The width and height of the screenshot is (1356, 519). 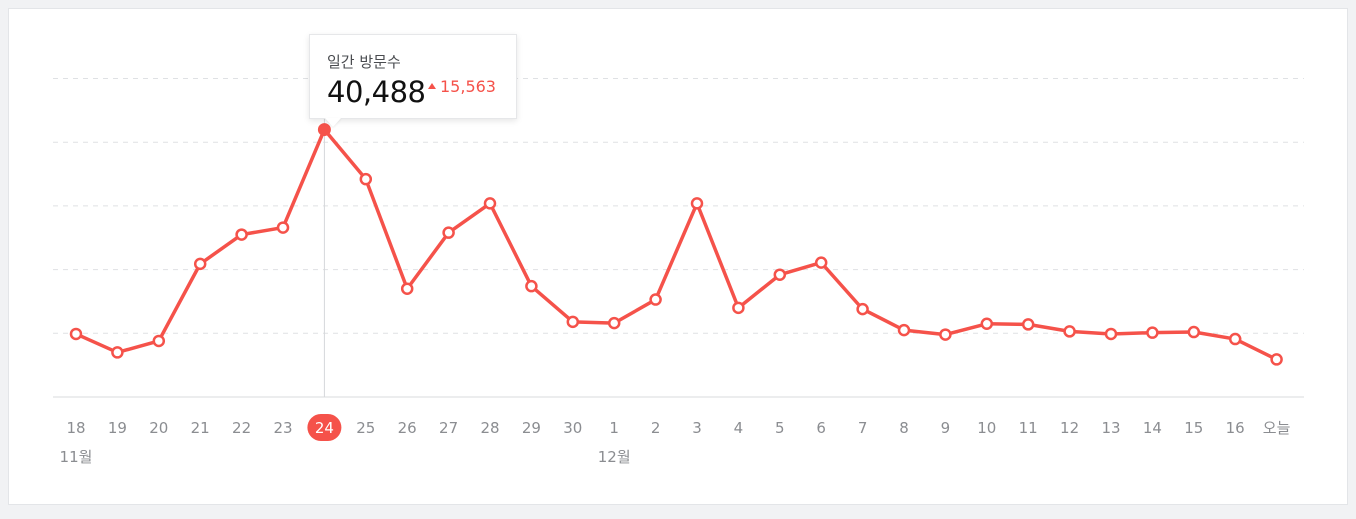 I want to click on triangle-up-icon, so click(x=432, y=86).